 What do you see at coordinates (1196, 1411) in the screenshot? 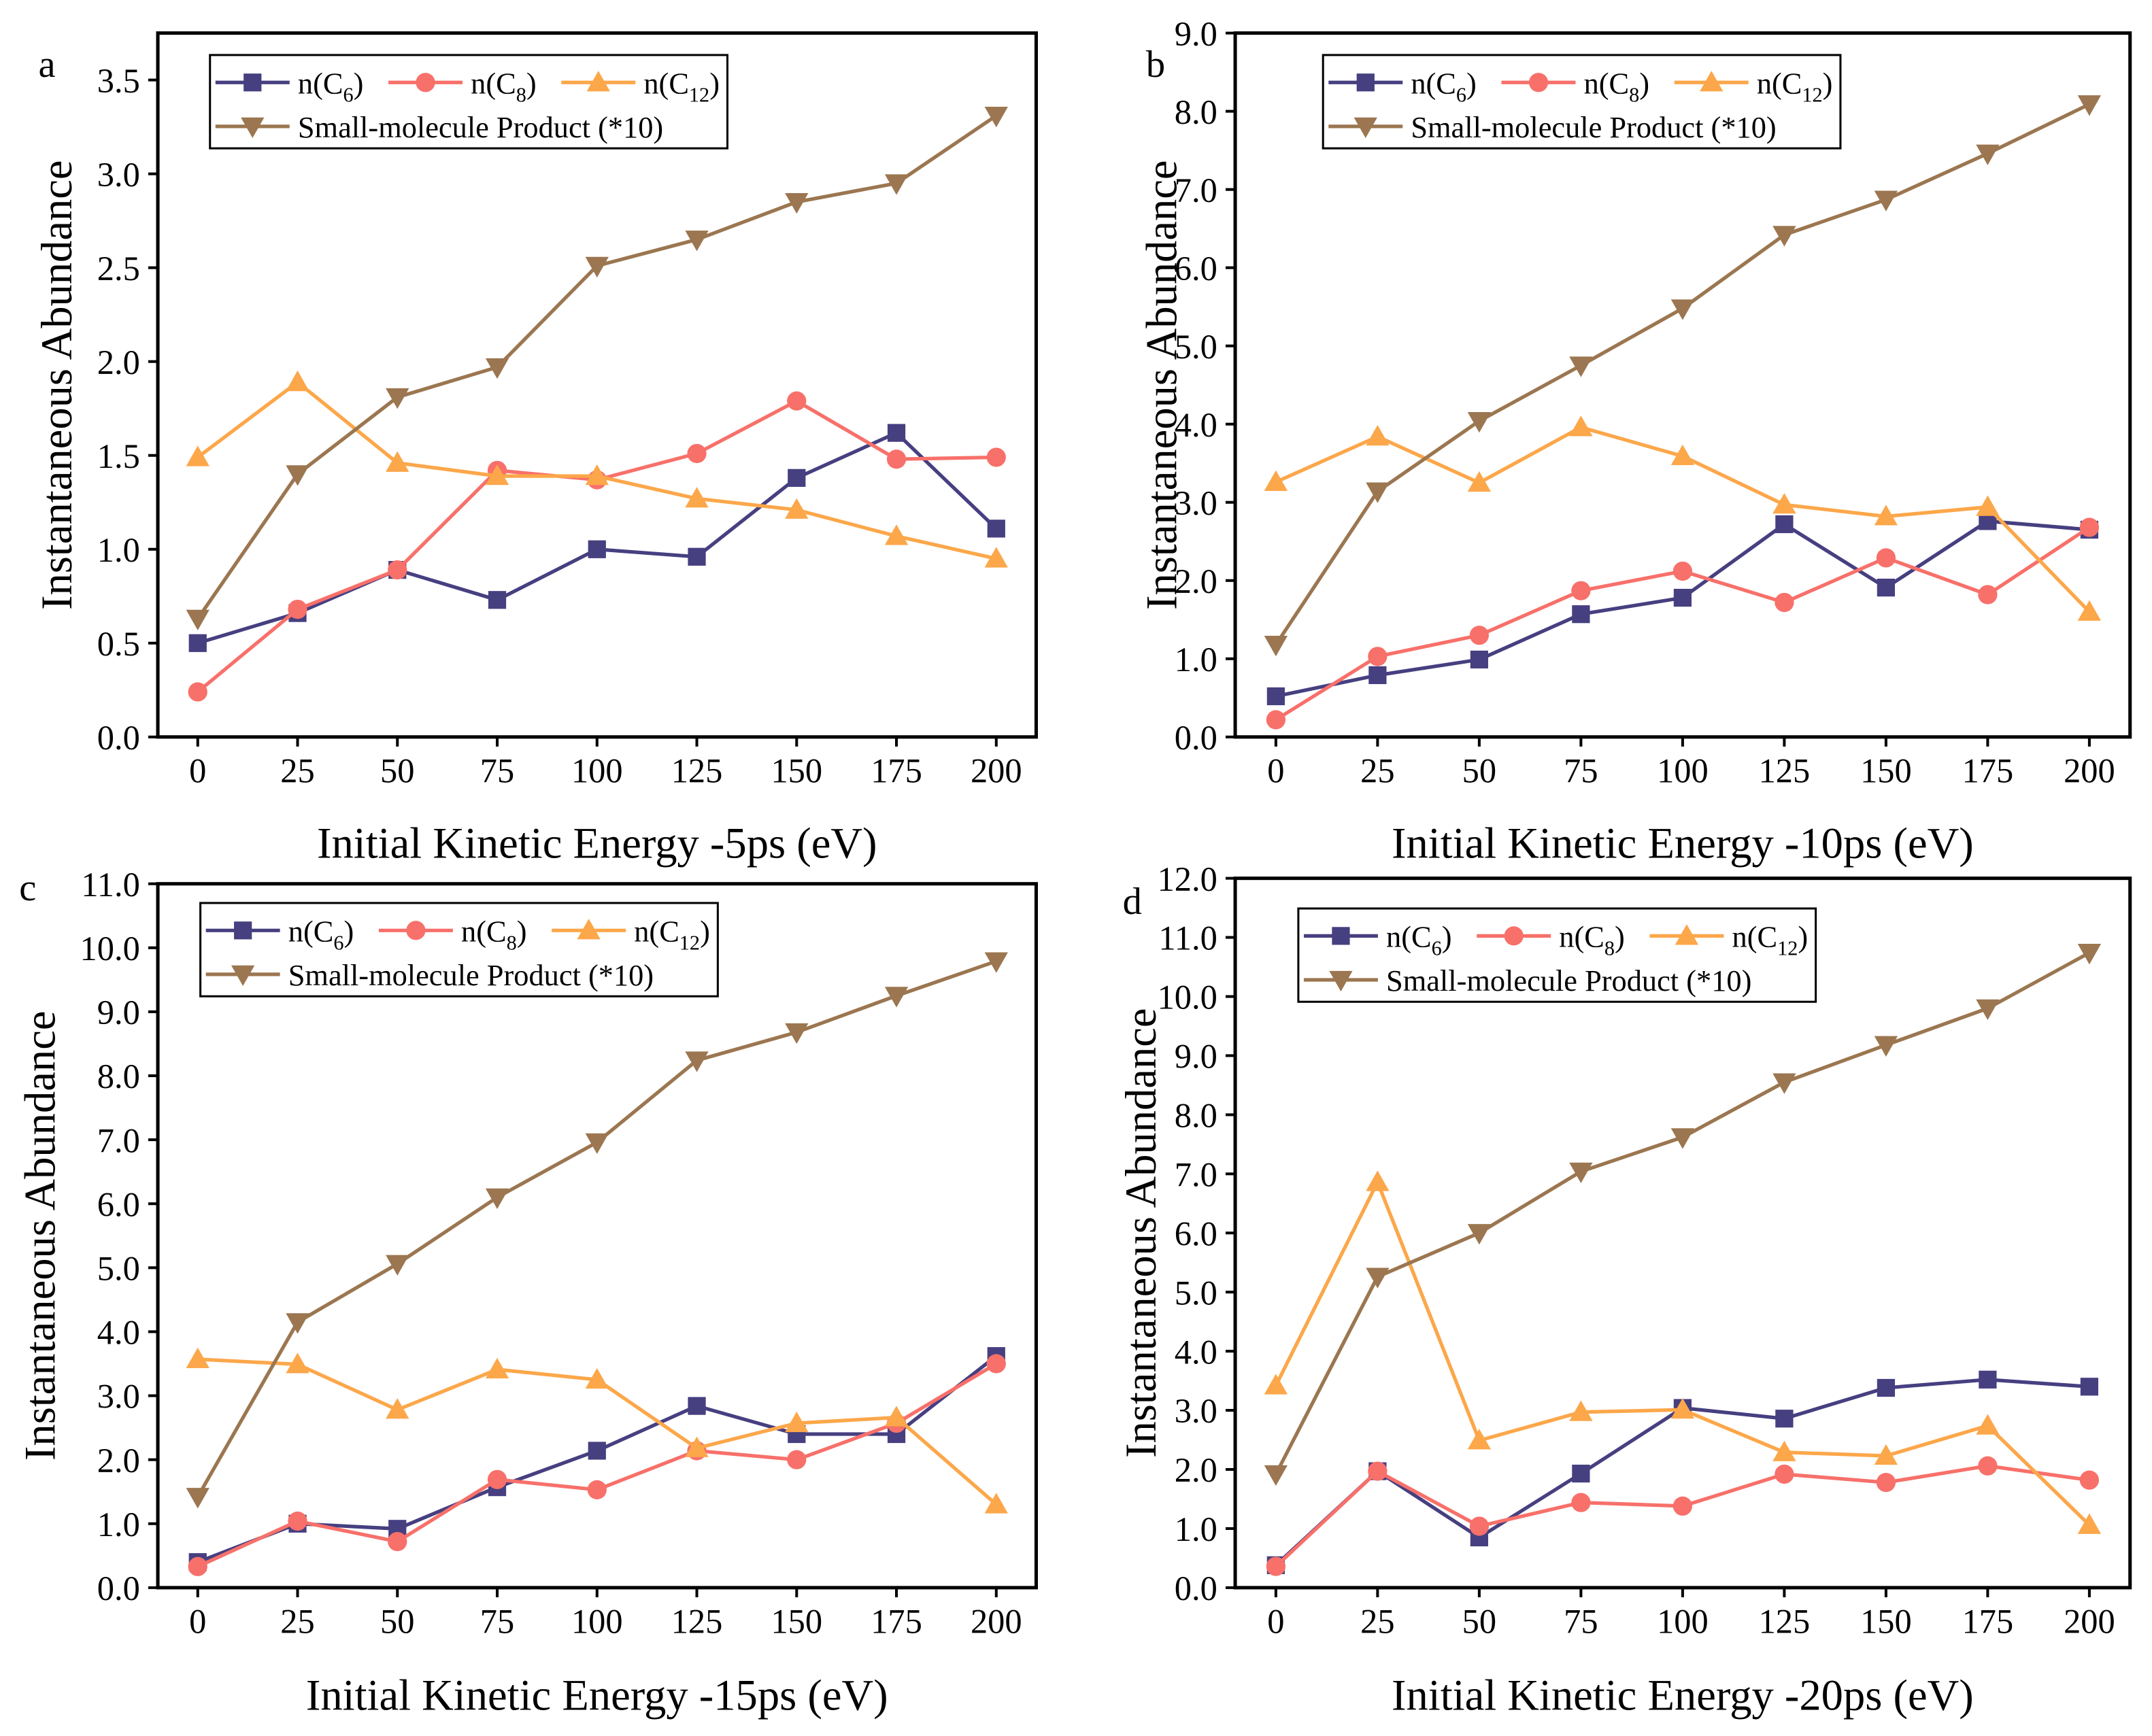
I see `y-tick-label: 3.0` at bounding box center [1196, 1411].